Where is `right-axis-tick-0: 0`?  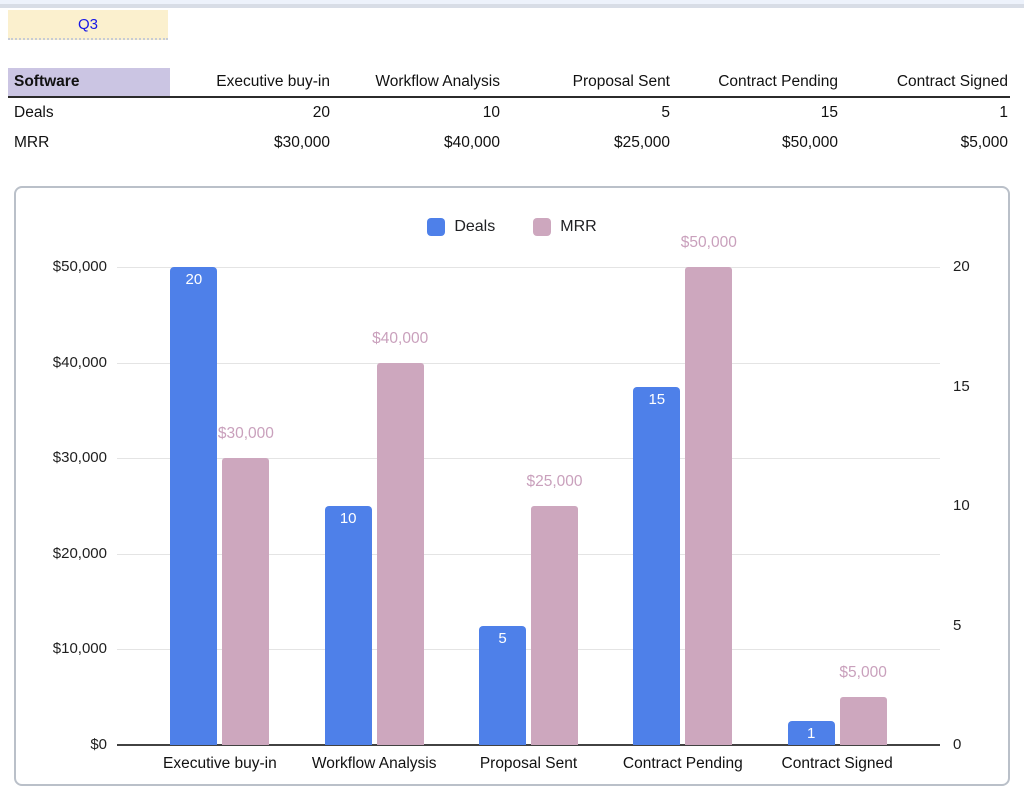 right-axis-tick-0: 0 is located at coordinates (957, 744).